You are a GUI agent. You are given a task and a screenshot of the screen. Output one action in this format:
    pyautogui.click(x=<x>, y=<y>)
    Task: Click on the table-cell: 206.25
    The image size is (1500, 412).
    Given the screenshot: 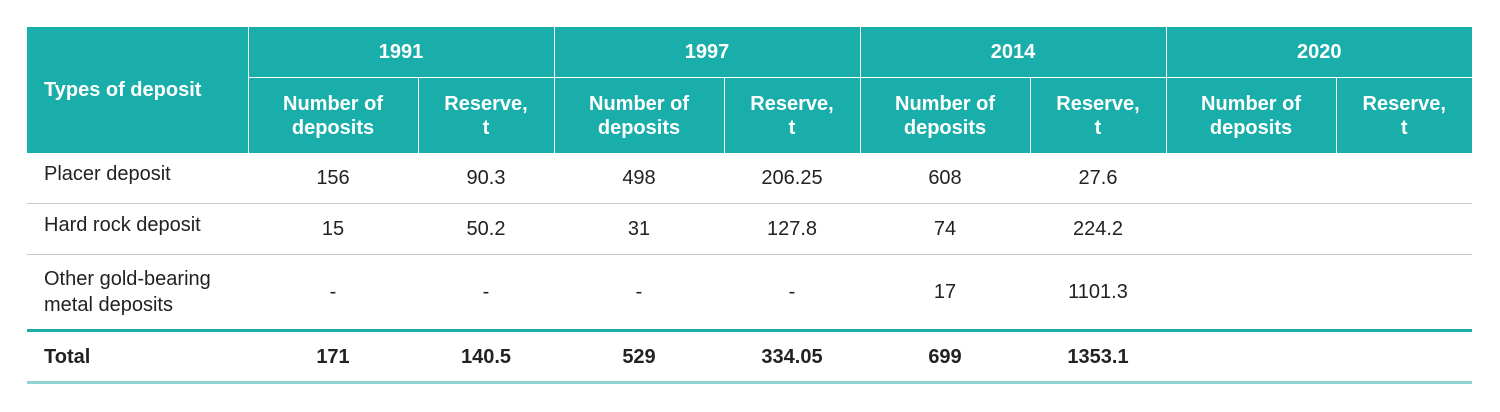 What is the action you would take?
    pyautogui.click(x=792, y=178)
    